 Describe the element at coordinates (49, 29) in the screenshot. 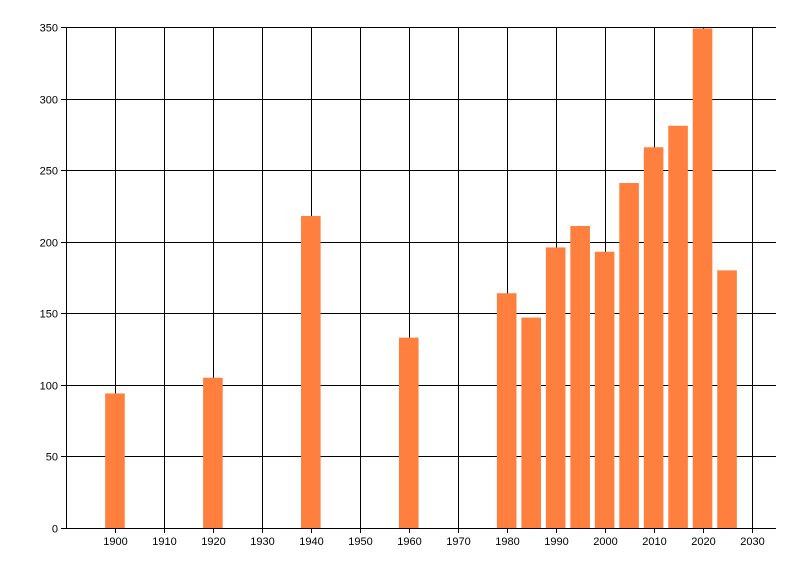

I see `y-tick-label: 350` at that location.